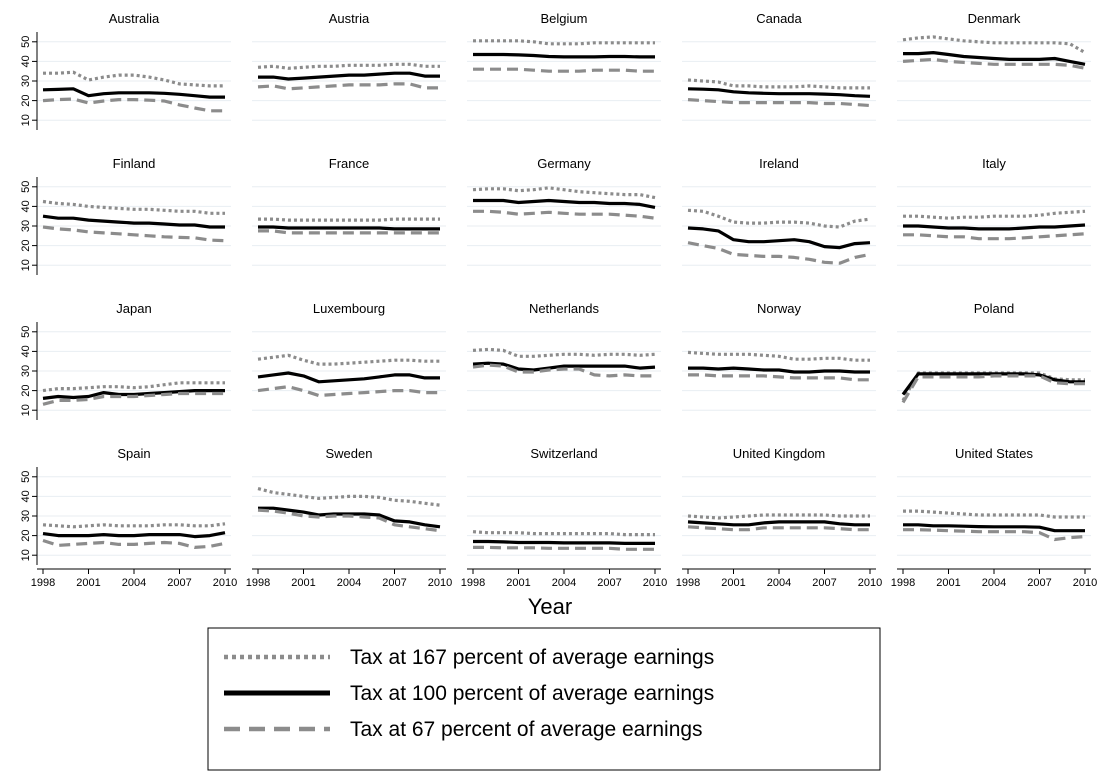 The width and height of the screenshot is (1105, 777). I want to click on y-tick-label: 30, so click(26, 371).